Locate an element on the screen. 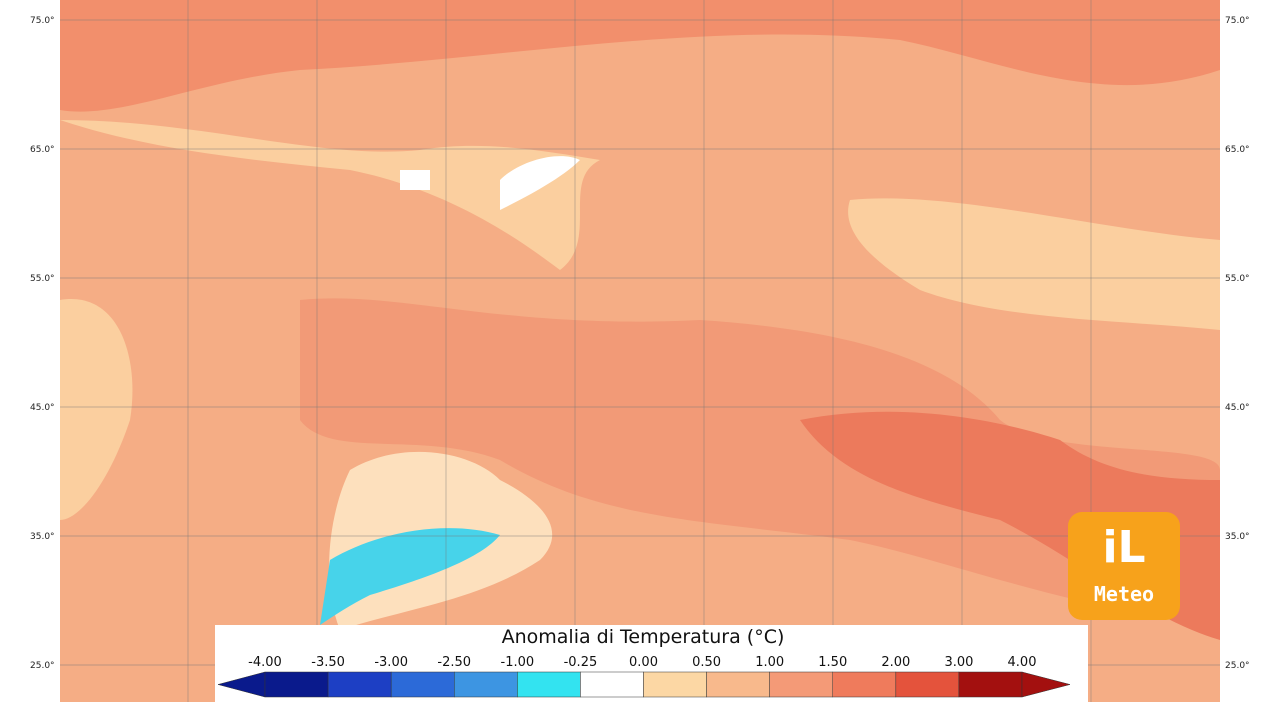 Image resolution: width=1280 pixels, height=702 pixels. legend-title: Anomalia di Temperatura (°C) is located at coordinates (643, 637).